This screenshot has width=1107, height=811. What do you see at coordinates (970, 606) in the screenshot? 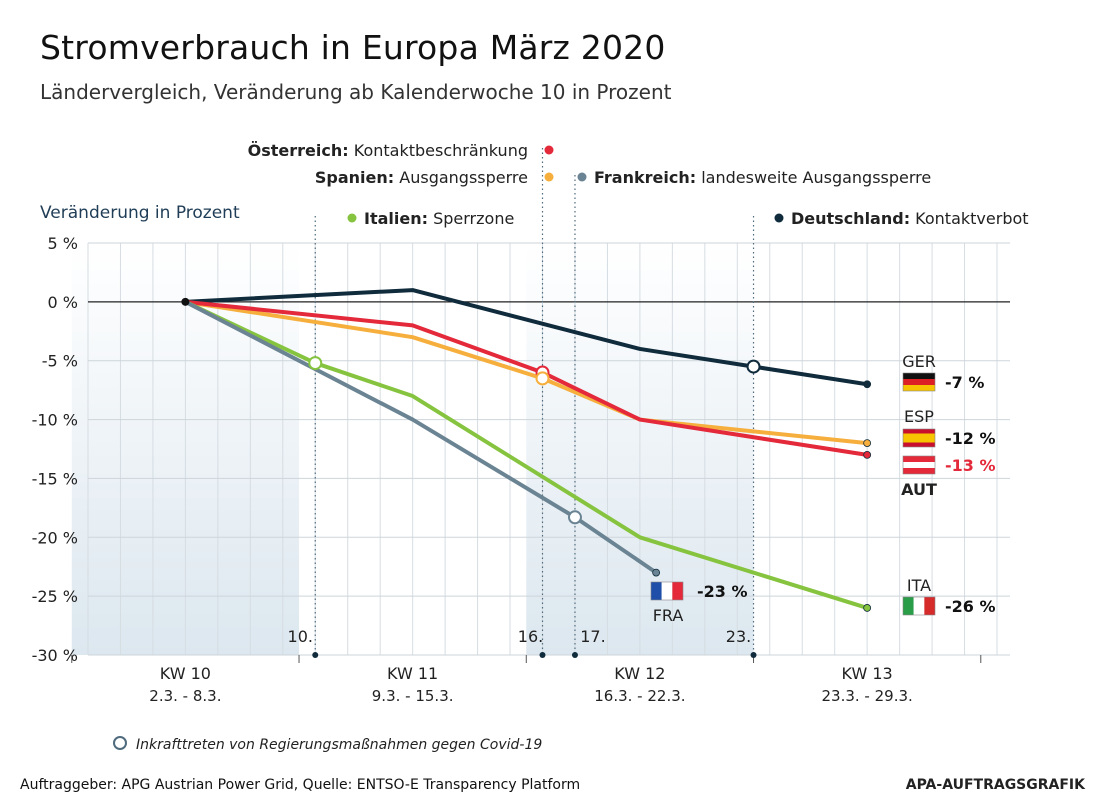
I see `series-value-label: -26 %` at bounding box center [970, 606].